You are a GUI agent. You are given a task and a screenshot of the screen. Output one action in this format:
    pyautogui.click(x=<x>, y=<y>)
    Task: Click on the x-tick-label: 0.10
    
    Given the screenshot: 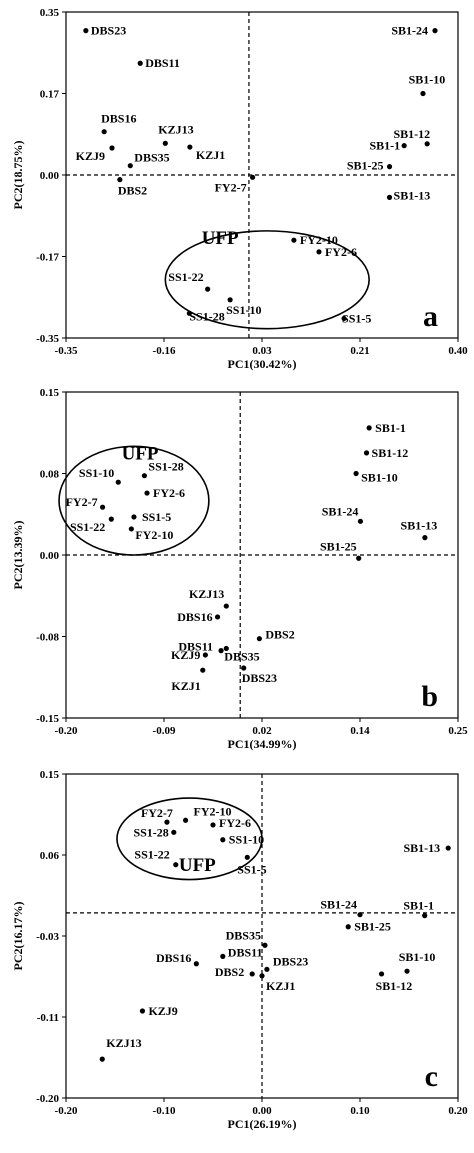 What is the action you would take?
    pyautogui.click(x=360, y=1111)
    